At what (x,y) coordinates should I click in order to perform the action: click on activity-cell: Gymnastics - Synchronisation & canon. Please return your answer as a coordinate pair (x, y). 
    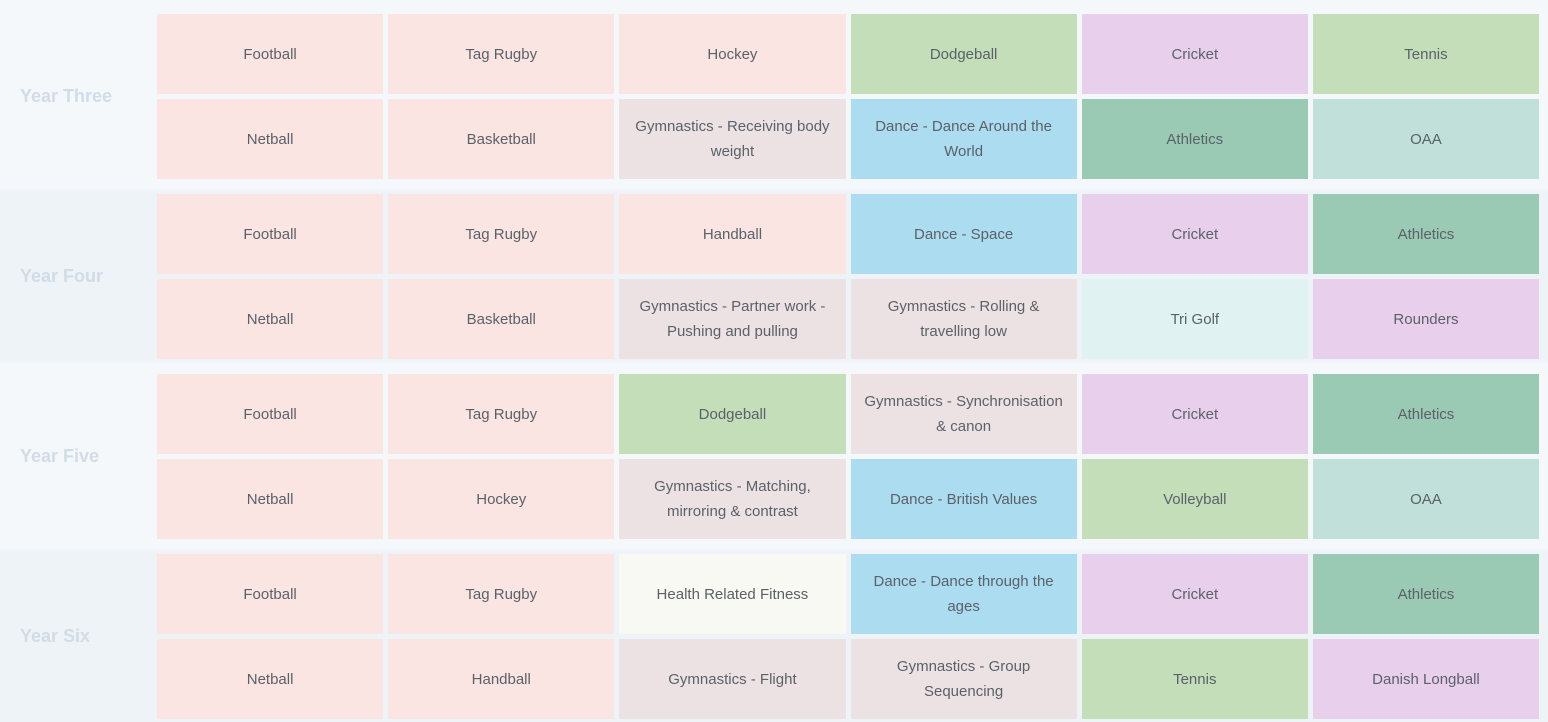
    Looking at the image, I should click on (963, 414).